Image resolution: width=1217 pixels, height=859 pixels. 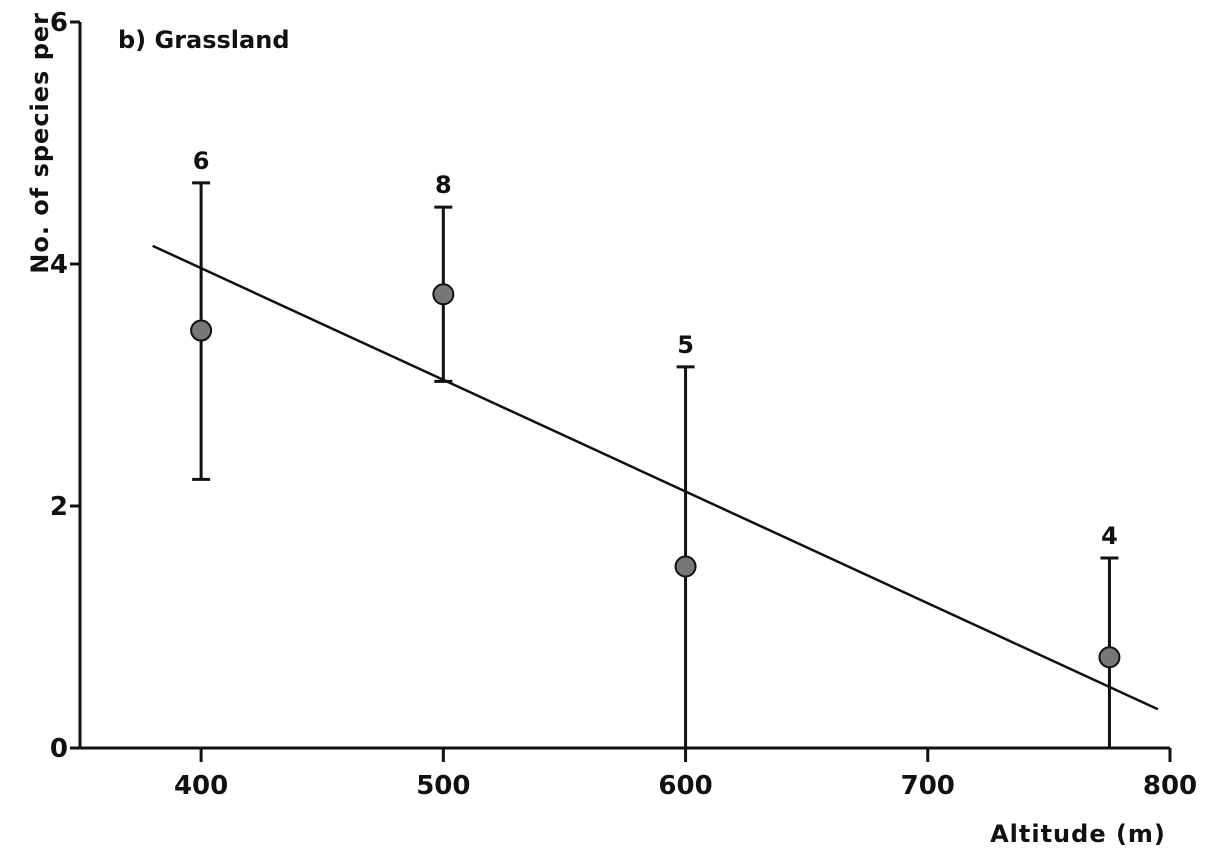 What do you see at coordinates (928, 786) in the screenshot?
I see `x-tick-label-700: 700` at bounding box center [928, 786].